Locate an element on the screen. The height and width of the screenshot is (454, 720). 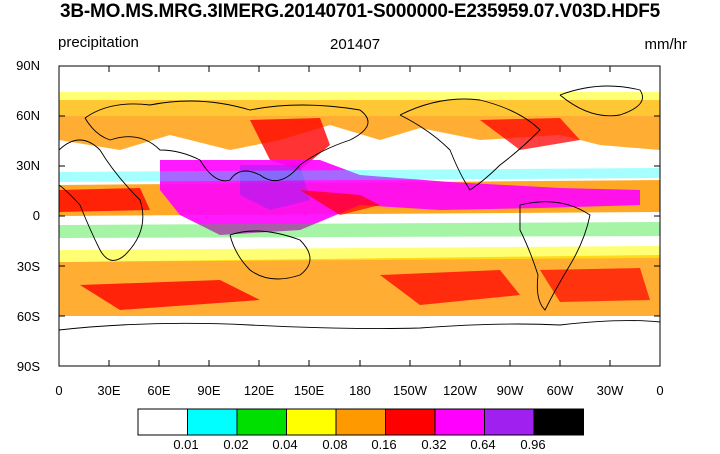
x-tick-label: 150W is located at coordinates (410, 390).